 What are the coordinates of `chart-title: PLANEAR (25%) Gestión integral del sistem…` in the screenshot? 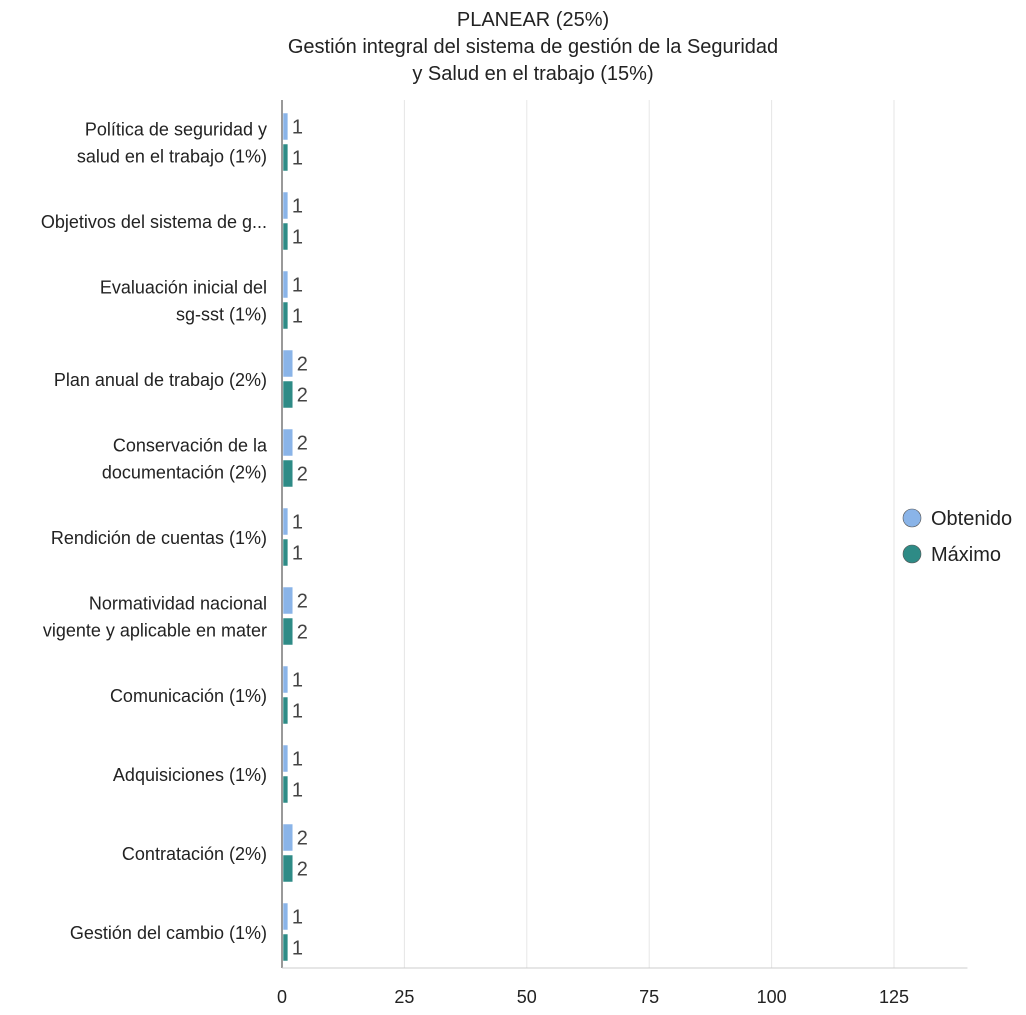 It's located at (533, 47).